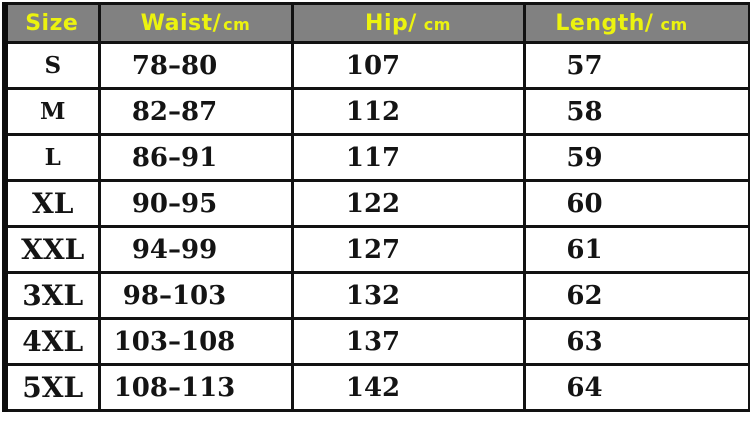 Image resolution: width=750 pixels, height=425 pixels. I want to click on table-row: S 78–80 107 57, so click(376, 65).